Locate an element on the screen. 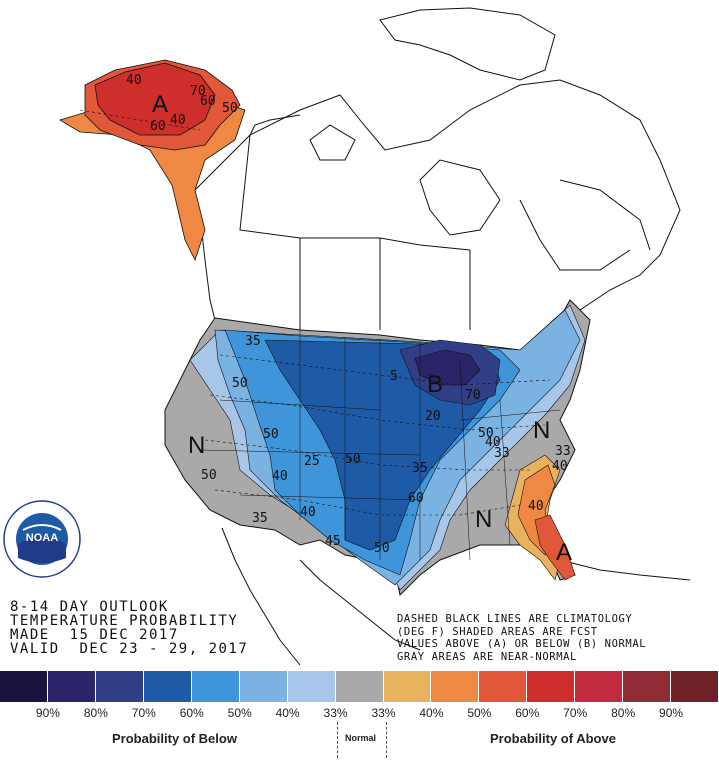  legend-normal-label: Normal is located at coordinates (361, 738).